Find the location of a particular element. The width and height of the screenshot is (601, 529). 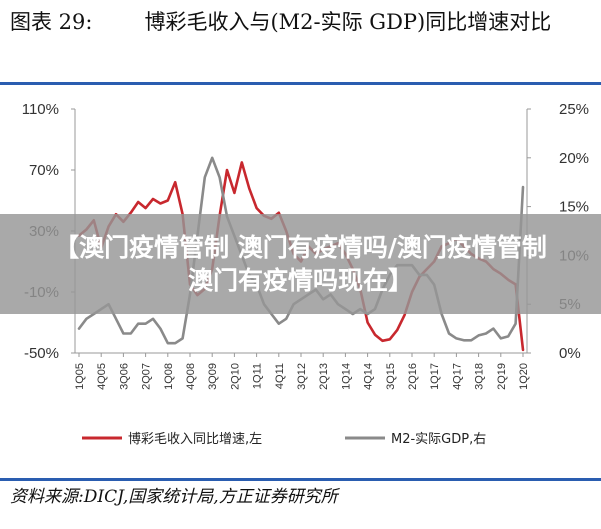

x-tick-label: 2Q07 is located at coordinates (147, 376).